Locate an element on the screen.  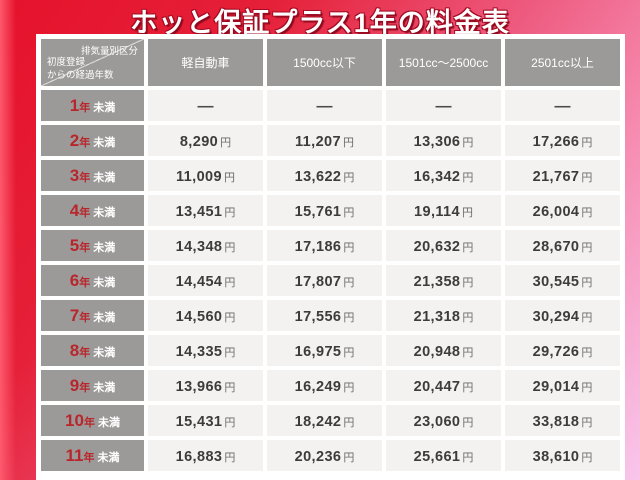
year-number: 6 is located at coordinates (74, 280).